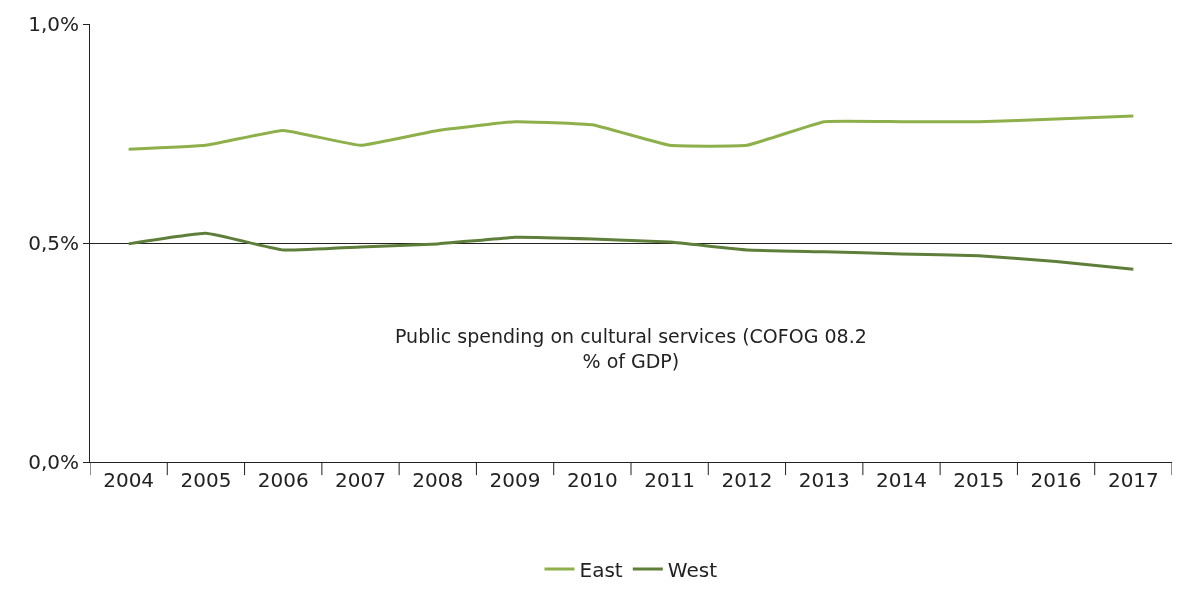 This screenshot has height=601, width=1192. What do you see at coordinates (53, 243) in the screenshot?
I see `y-tick-label: 0,5%` at bounding box center [53, 243].